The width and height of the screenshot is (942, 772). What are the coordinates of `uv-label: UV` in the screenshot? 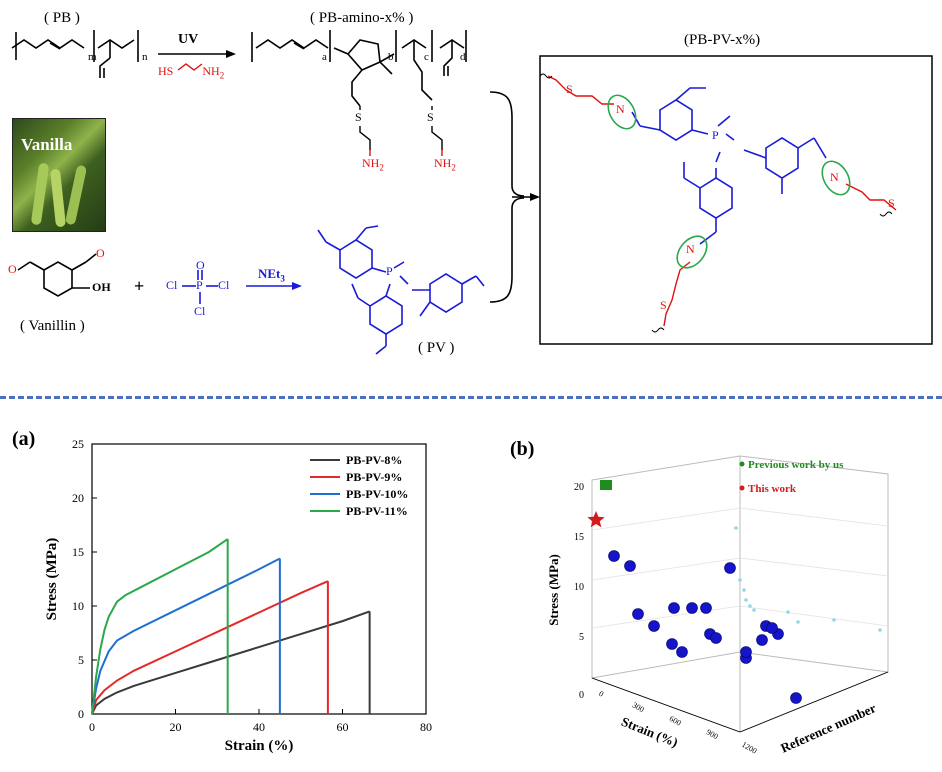 It's located at (188, 39).